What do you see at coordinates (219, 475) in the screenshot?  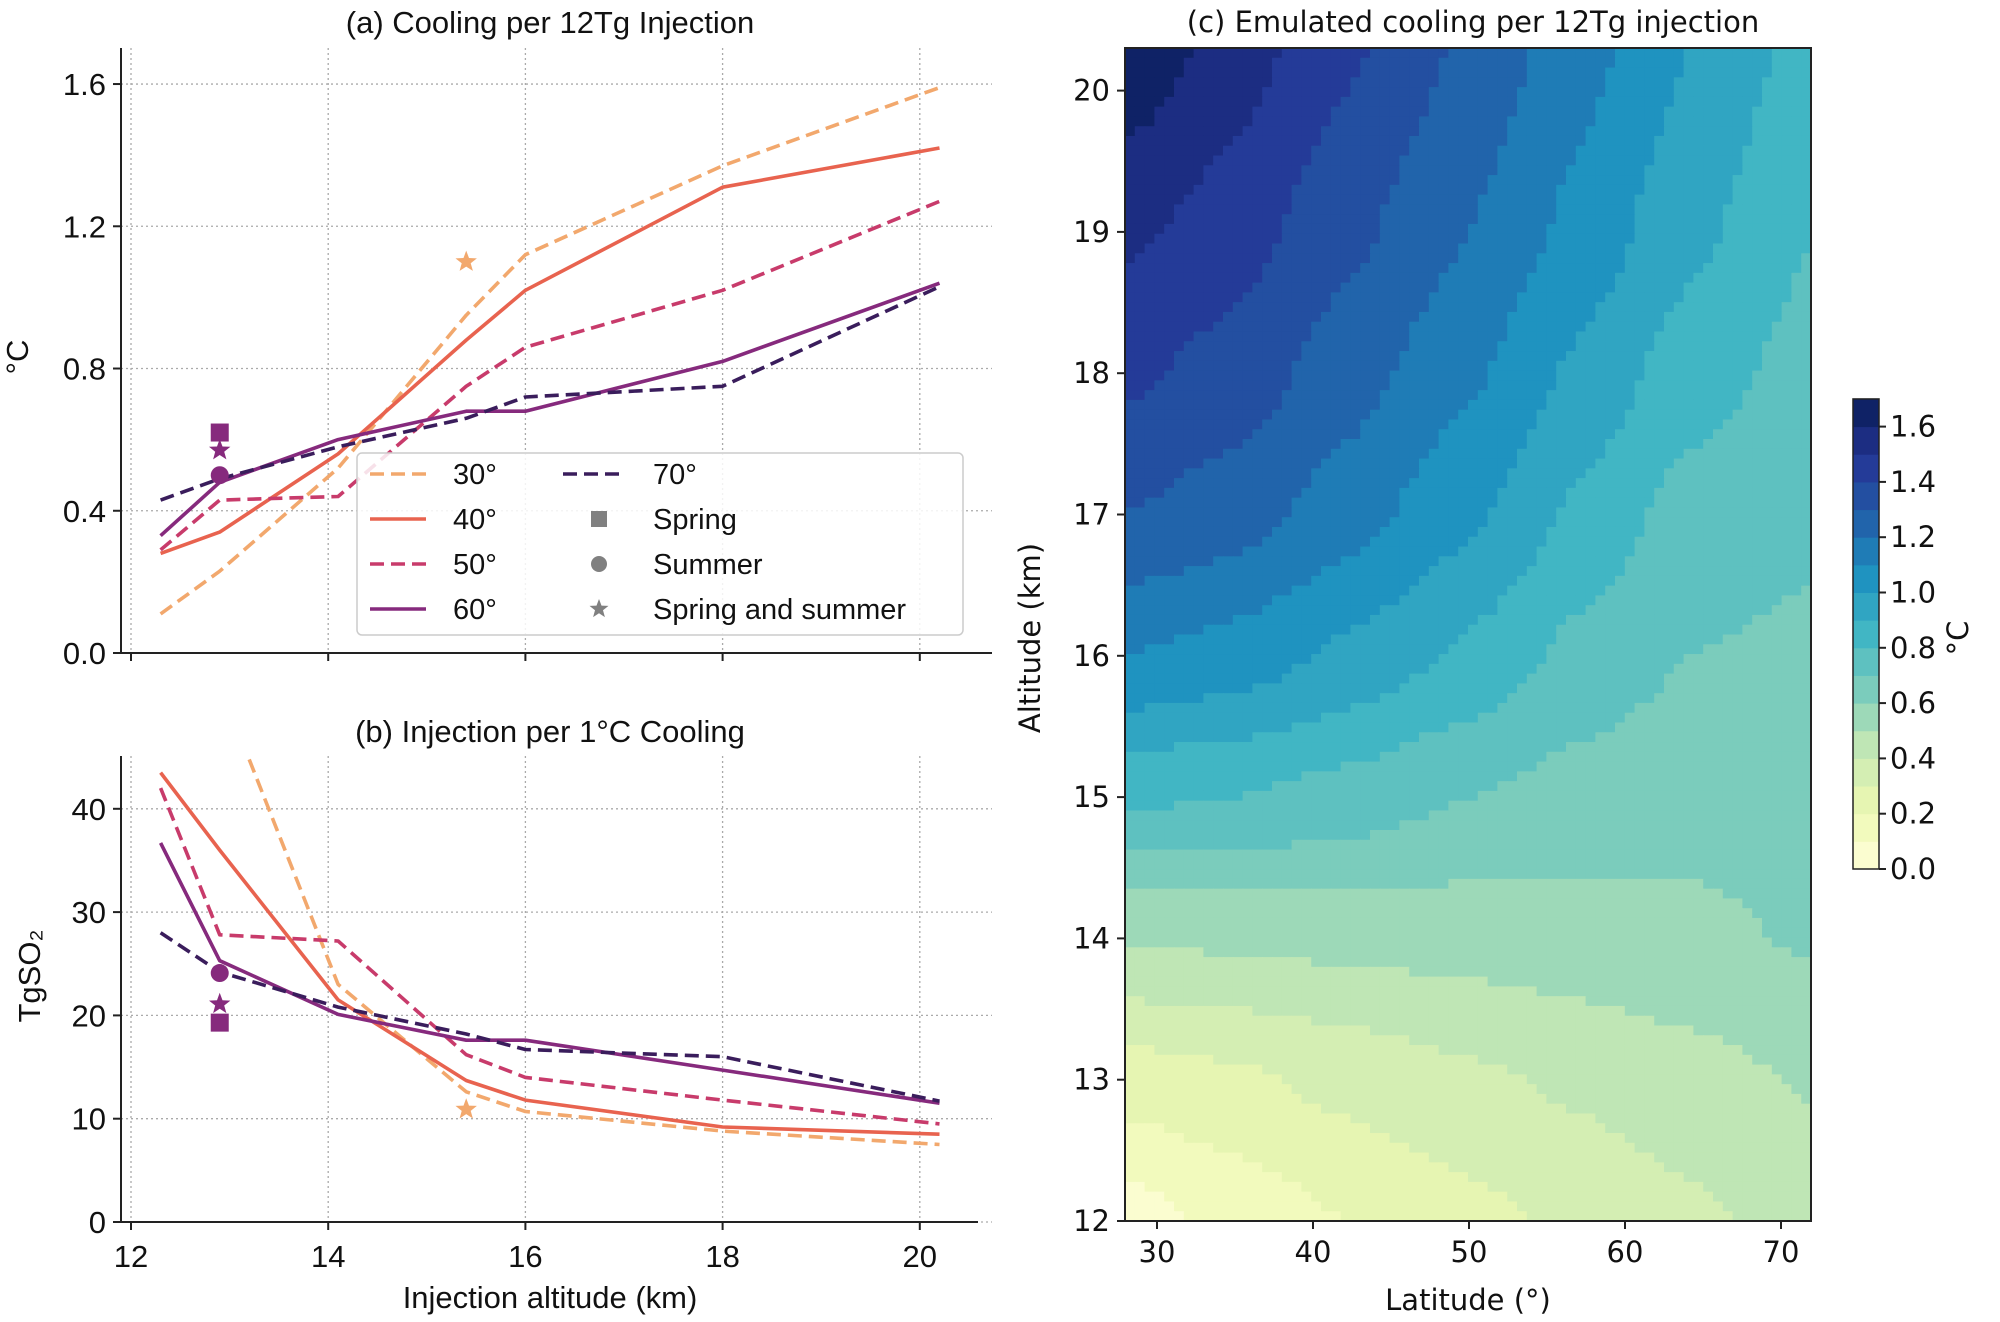 I see `circle-marker` at bounding box center [219, 475].